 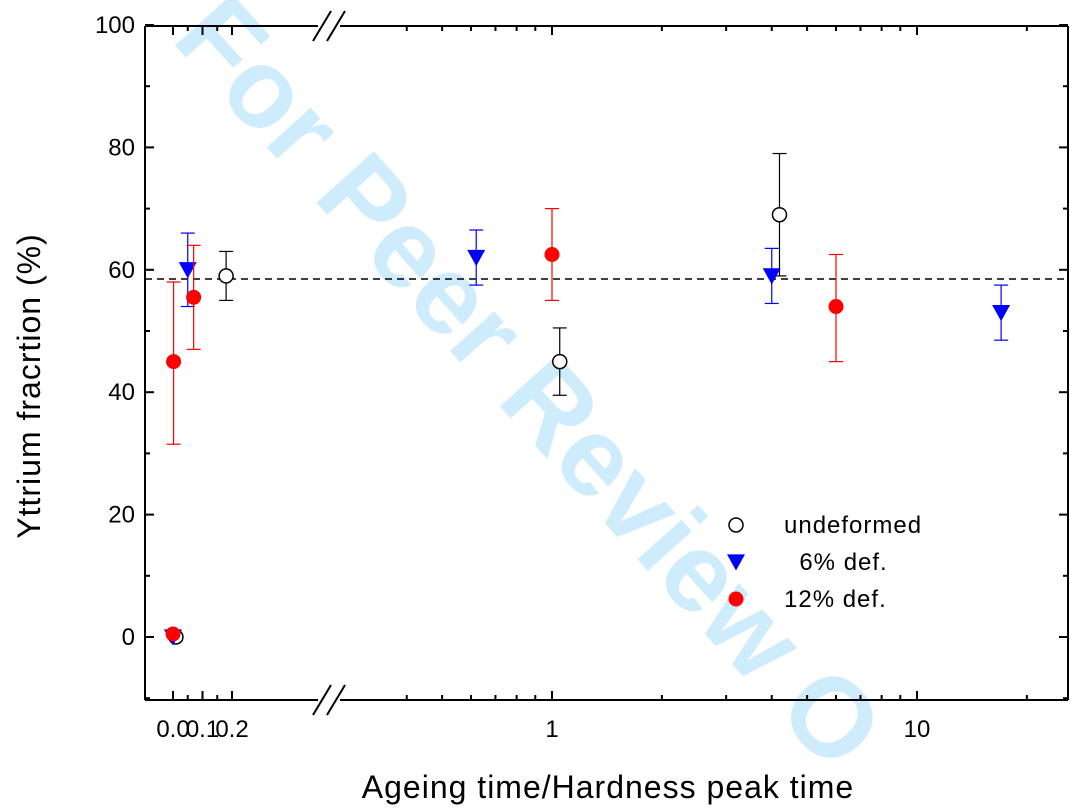 I want to click on x-tick-label: 0.2, so click(x=231, y=729).